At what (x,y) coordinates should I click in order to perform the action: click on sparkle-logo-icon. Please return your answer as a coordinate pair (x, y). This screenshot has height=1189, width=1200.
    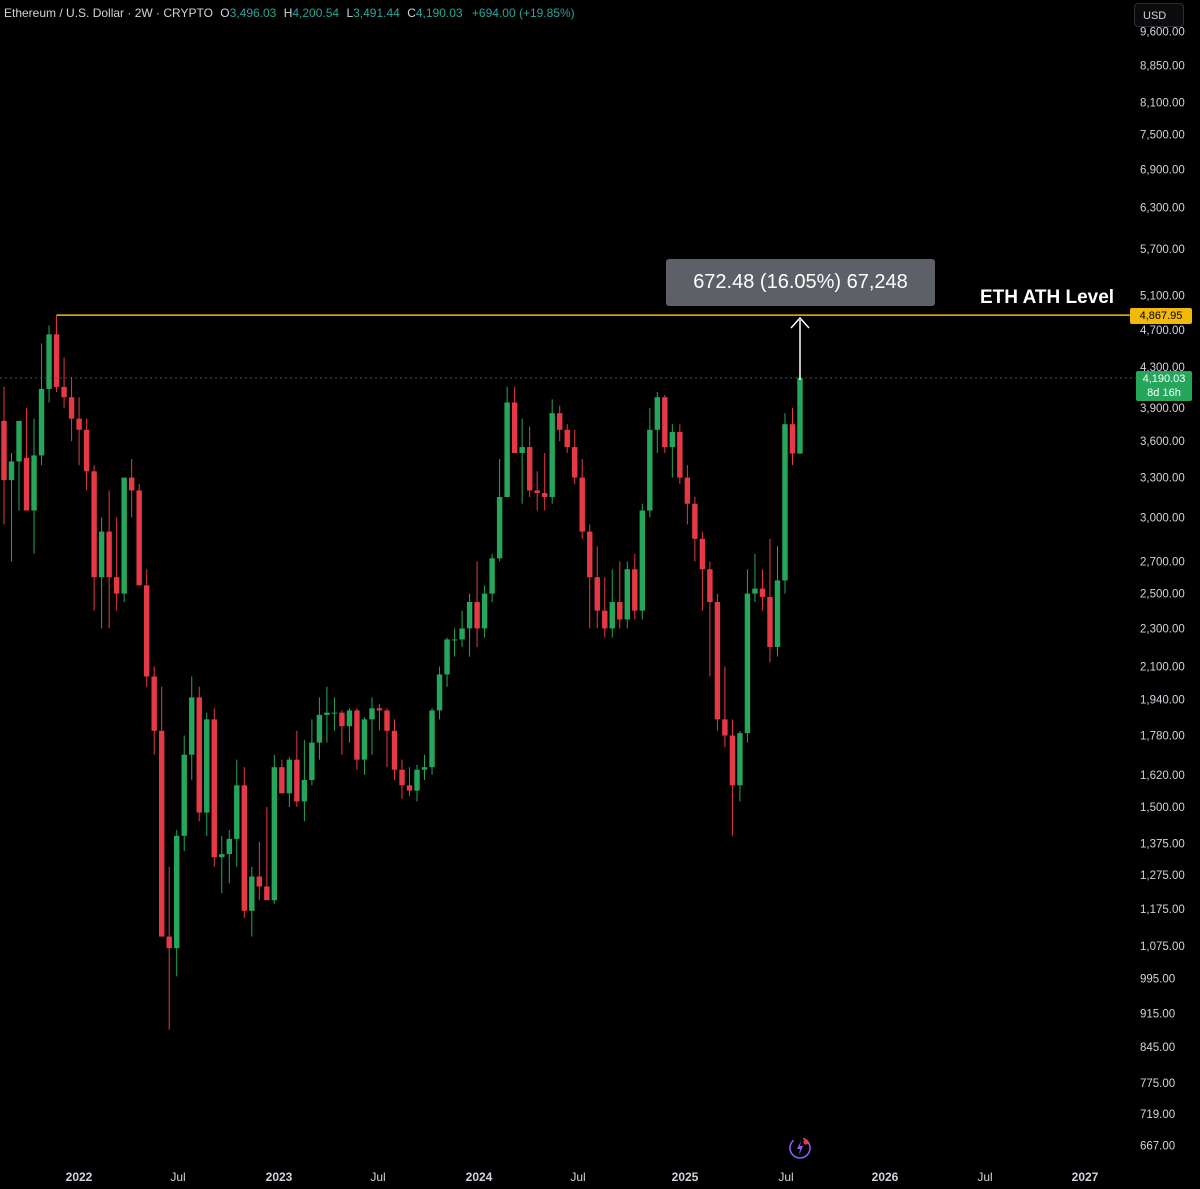
    Looking at the image, I should click on (800, 1148).